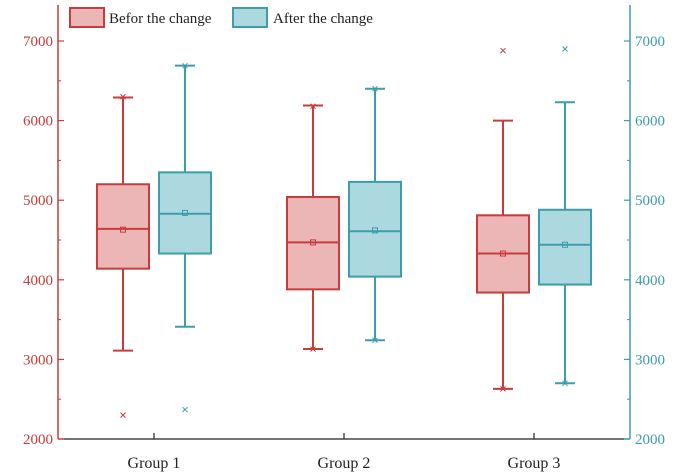 This screenshot has height=473, width=685. I want to click on right-y-tick-label: 3000, so click(650, 360).